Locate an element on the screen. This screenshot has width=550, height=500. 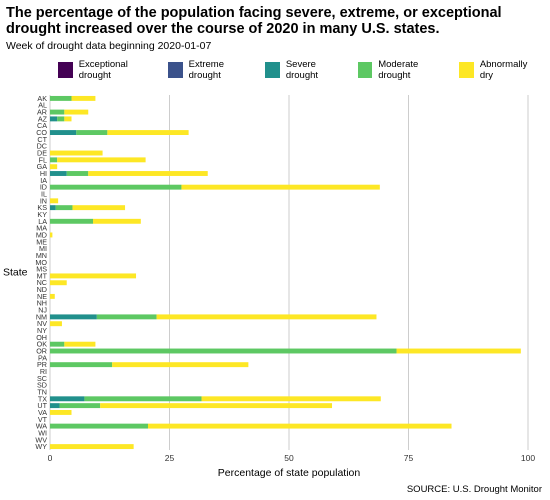
y-tick-label: PA is located at coordinates (42, 357).